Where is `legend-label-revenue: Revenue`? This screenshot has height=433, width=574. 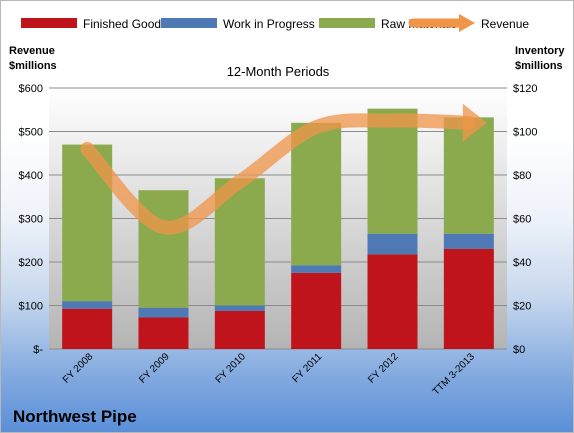 legend-label-revenue: Revenue is located at coordinates (505, 24).